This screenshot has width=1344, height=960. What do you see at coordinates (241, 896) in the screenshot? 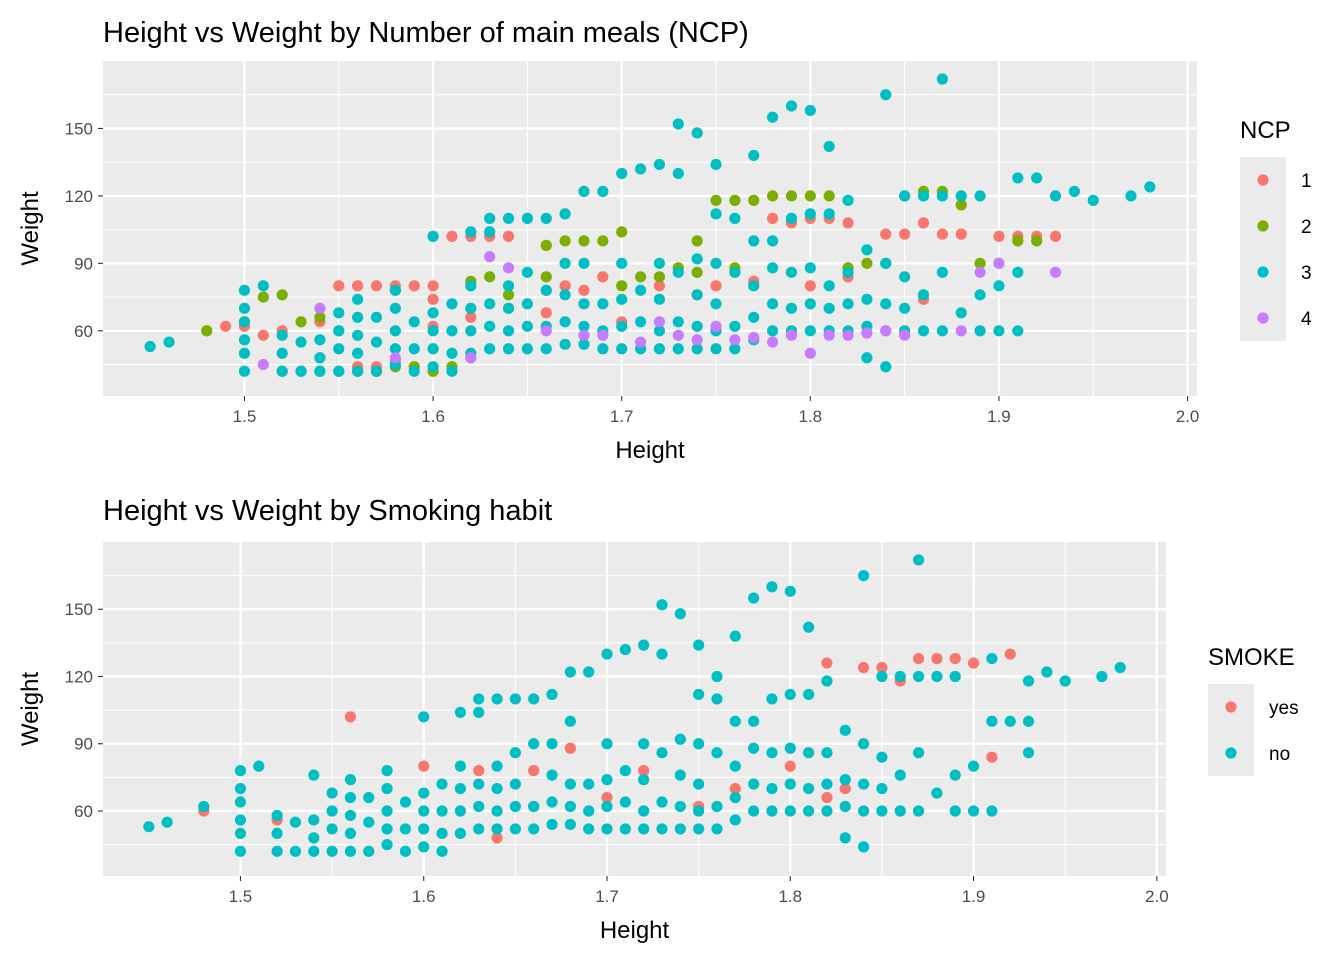
I see `x-tick-label: 1.5` at bounding box center [241, 896].